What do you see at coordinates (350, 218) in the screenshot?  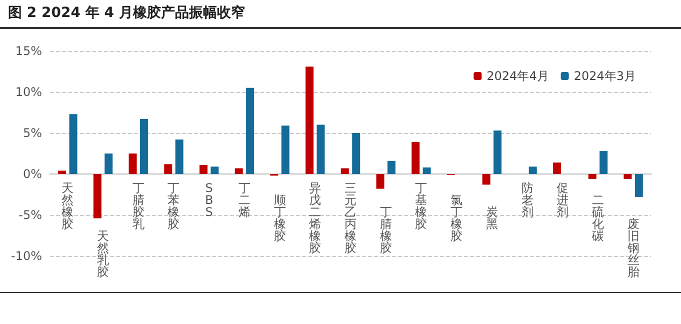 I see `x-tick-label: 三元乙丙橡胶` at bounding box center [350, 218].